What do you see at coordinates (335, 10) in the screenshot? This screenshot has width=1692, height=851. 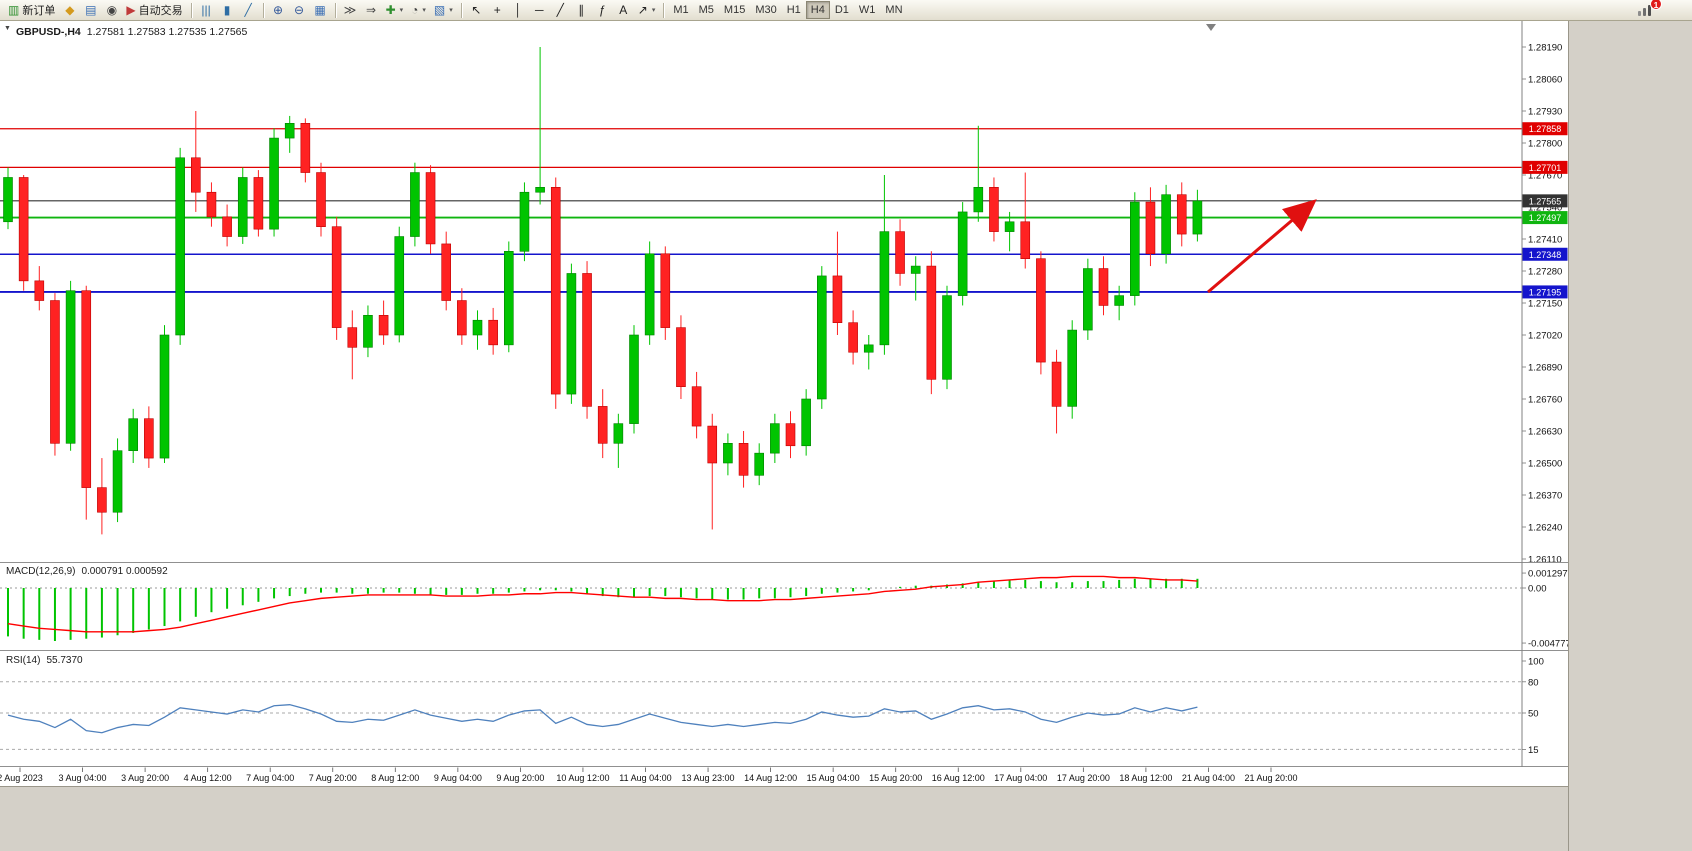 I see `toolbar-separator` at bounding box center [335, 10].